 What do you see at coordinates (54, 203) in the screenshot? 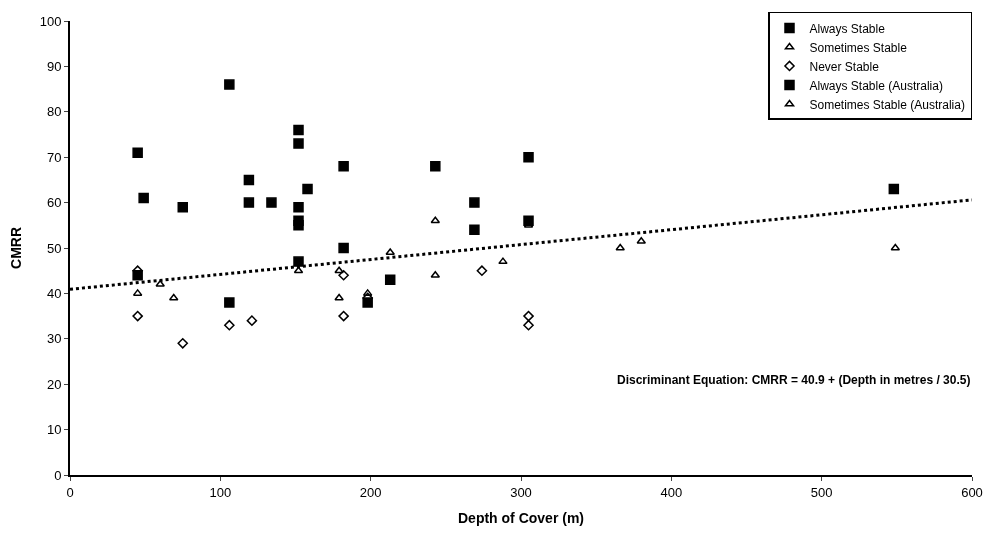
I see `y-tick-label: 60` at bounding box center [54, 203].